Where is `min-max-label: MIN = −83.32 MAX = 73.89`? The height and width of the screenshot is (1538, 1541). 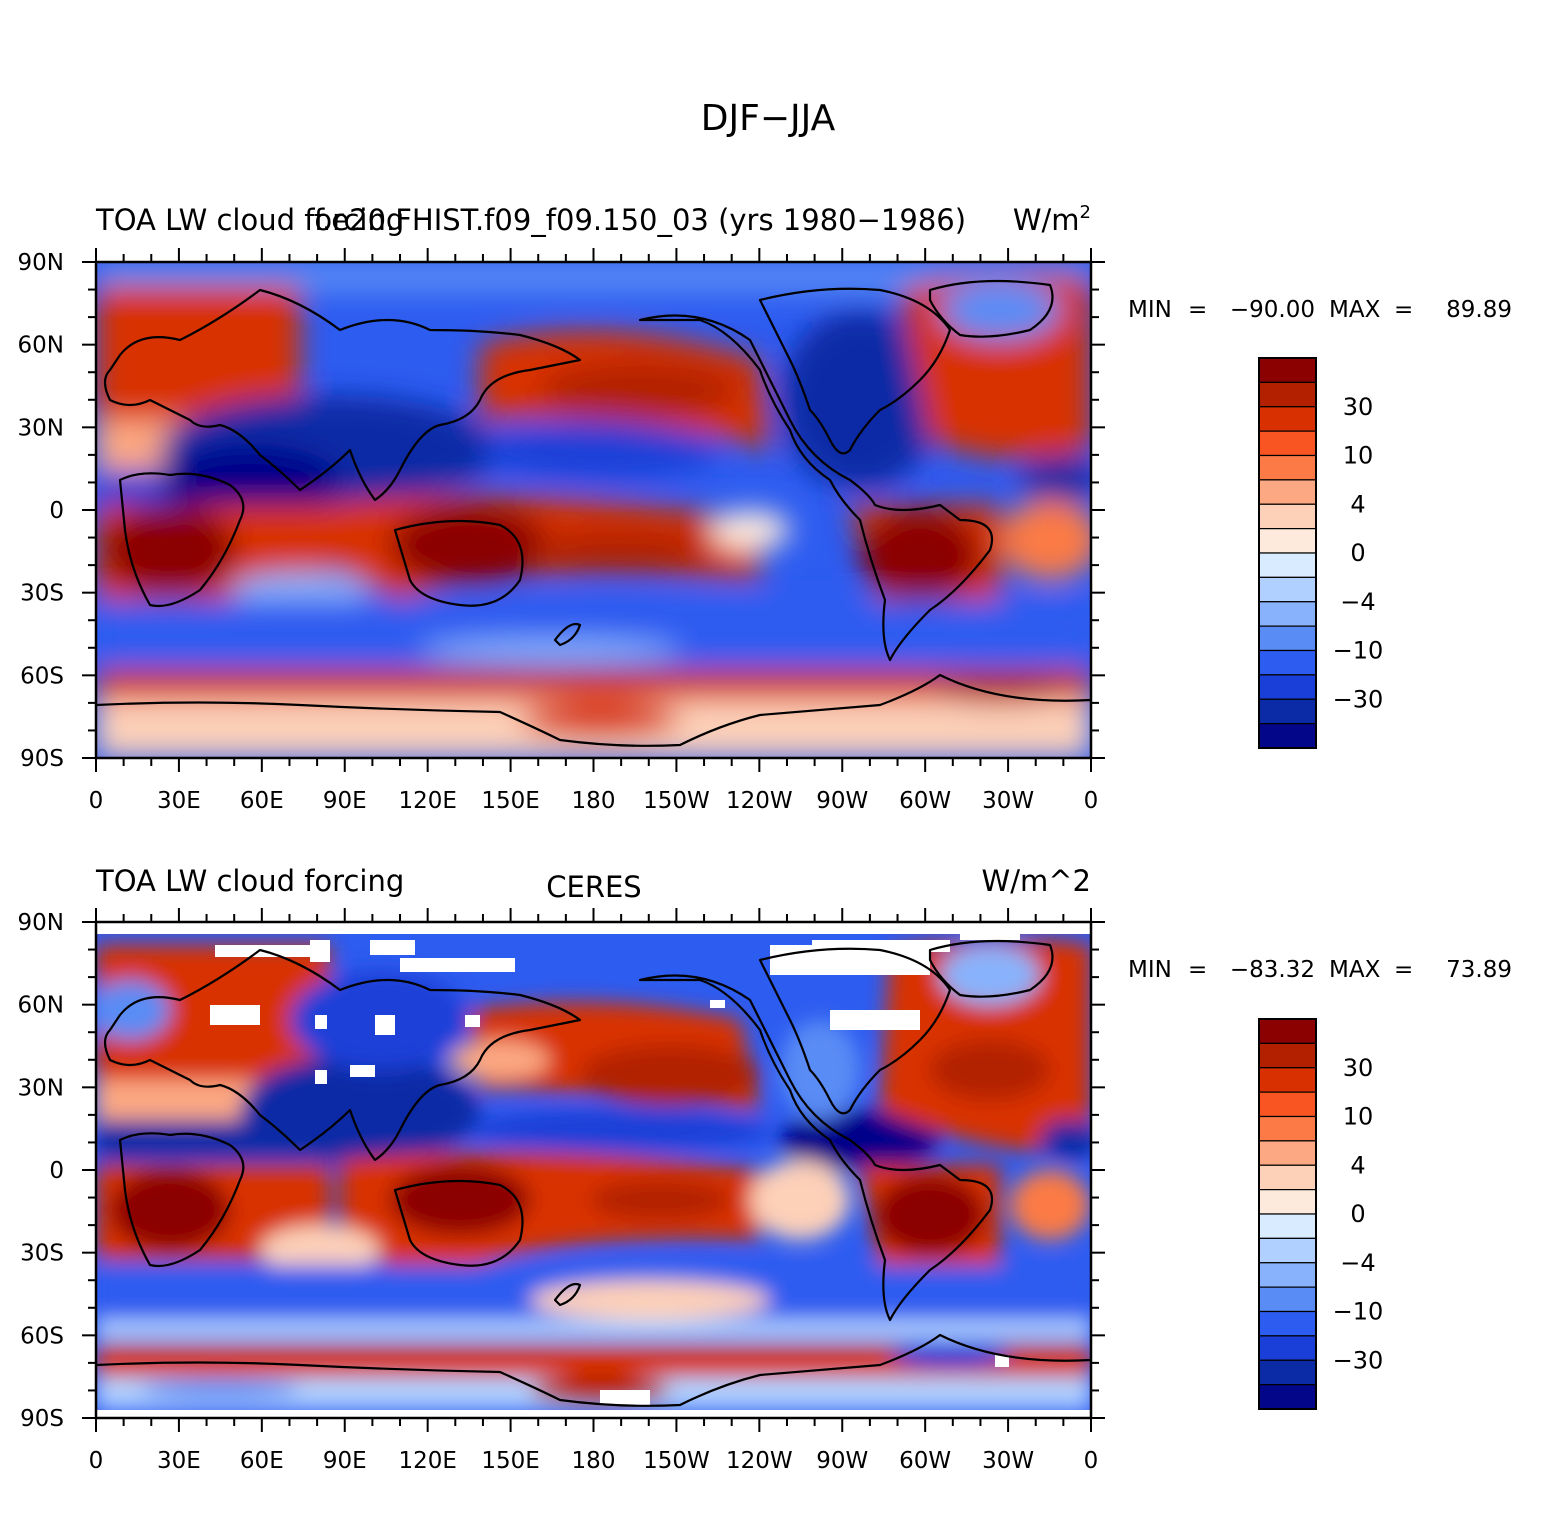 min-max-label: MIN = −83.32 MAX = 73.89 is located at coordinates (1320, 970).